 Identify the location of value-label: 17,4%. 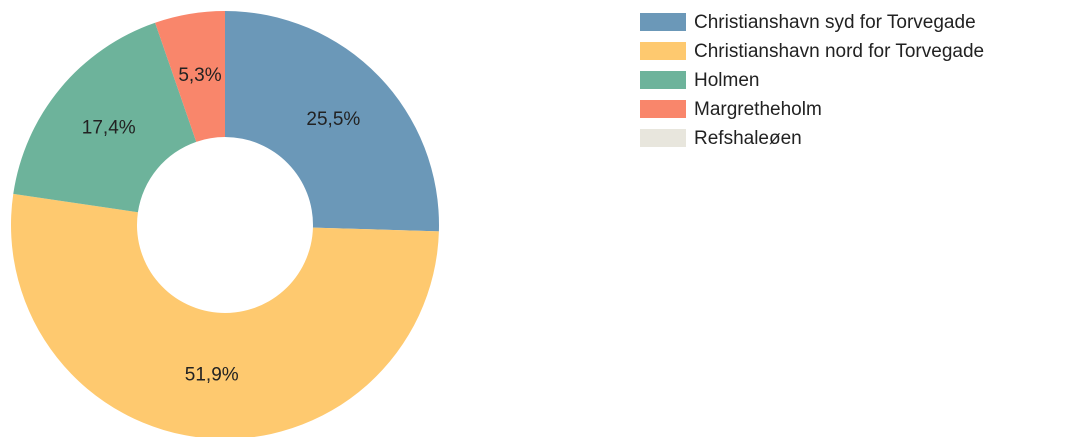
(109, 128).